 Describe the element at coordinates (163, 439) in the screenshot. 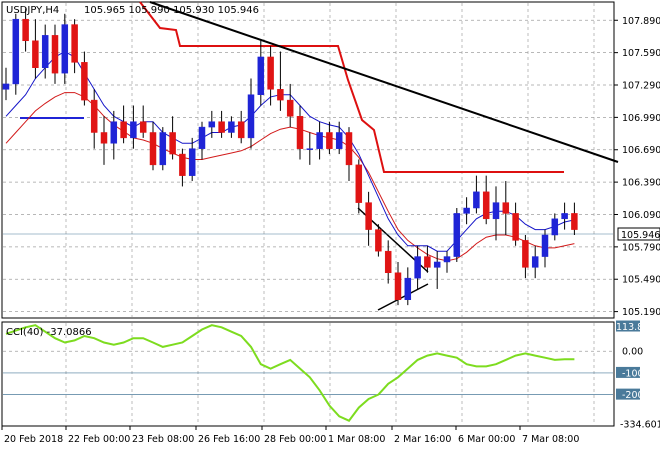

I see `time-tick-label: 23 Feb 08:00` at that location.